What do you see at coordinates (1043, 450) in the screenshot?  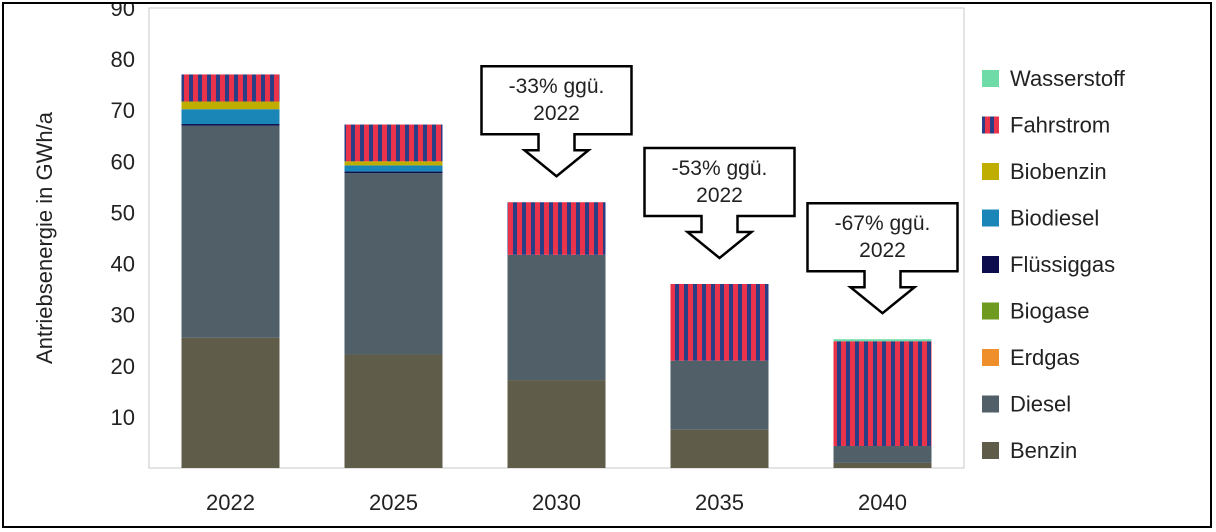 I see `legend-label: Benzin` at bounding box center [1043, 450].